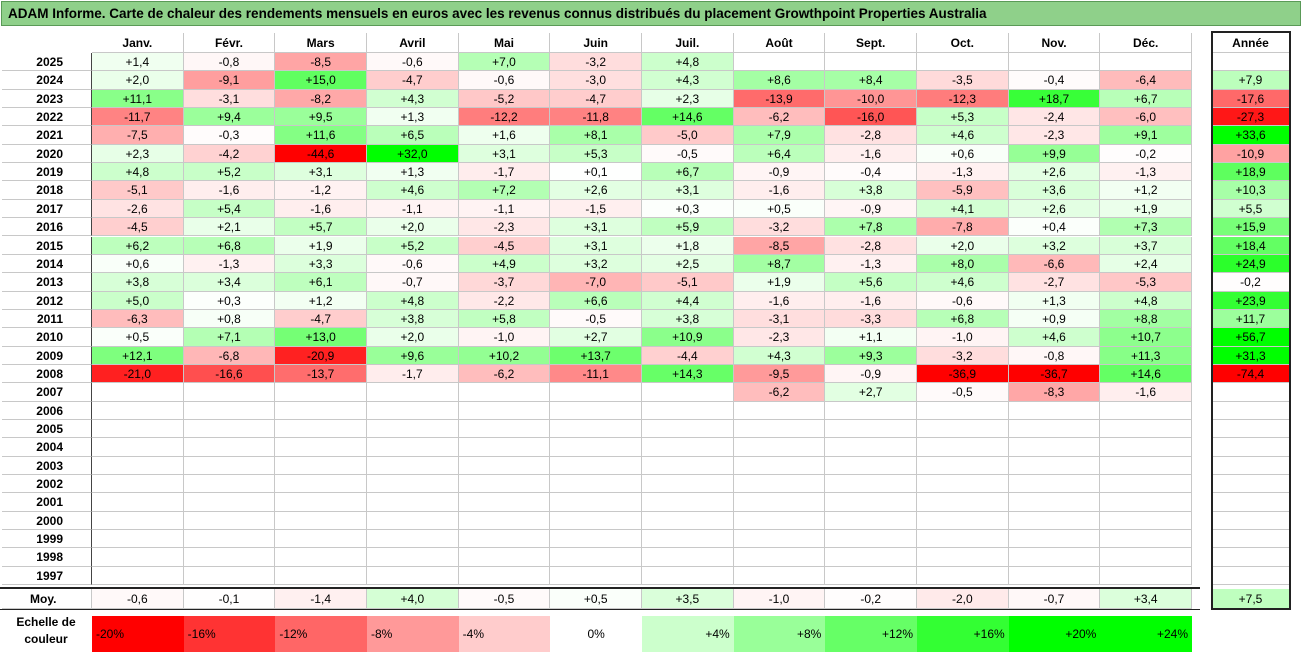 The height and width of the screenshot is (652, 1304). I want to click on annual-cell: +24,9, so click(1251, 264).